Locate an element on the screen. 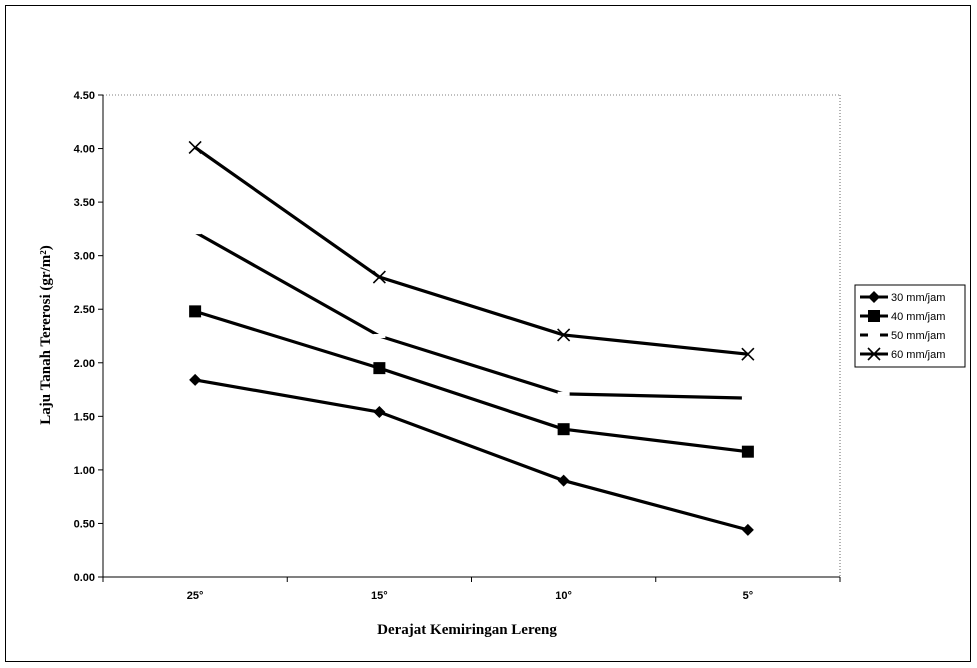 The image size is (977, 668). legend-label: 50 mm/jam is located at coordinates (918, 336).